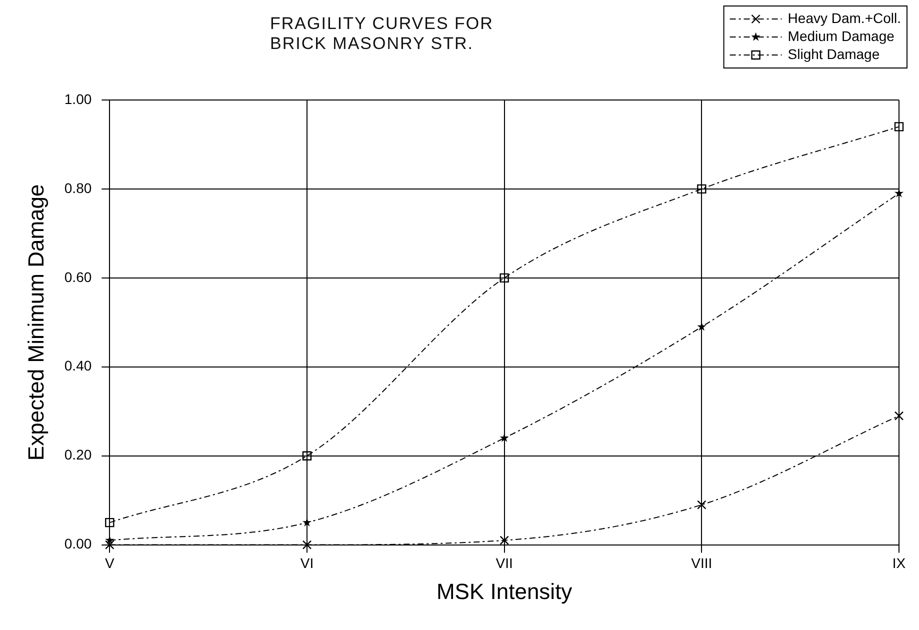 The height and width of the screenshot is (630, 919). What do you see at coordinates (35, 322) in the screenshot?
I see `y-axis-title: Expected Minimum Damage` at bounding box center [35, 322].